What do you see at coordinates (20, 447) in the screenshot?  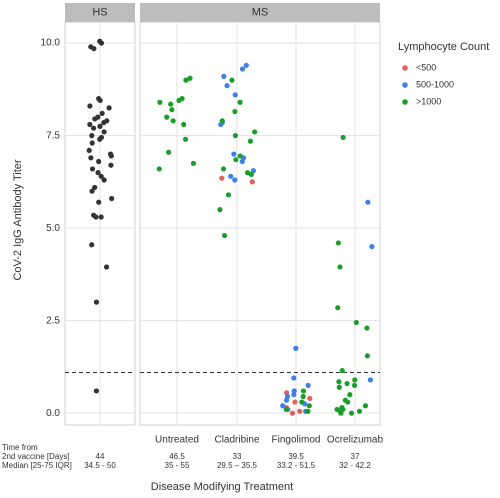 I see `table-row-label: Time from` at bounding box center [20, 447].